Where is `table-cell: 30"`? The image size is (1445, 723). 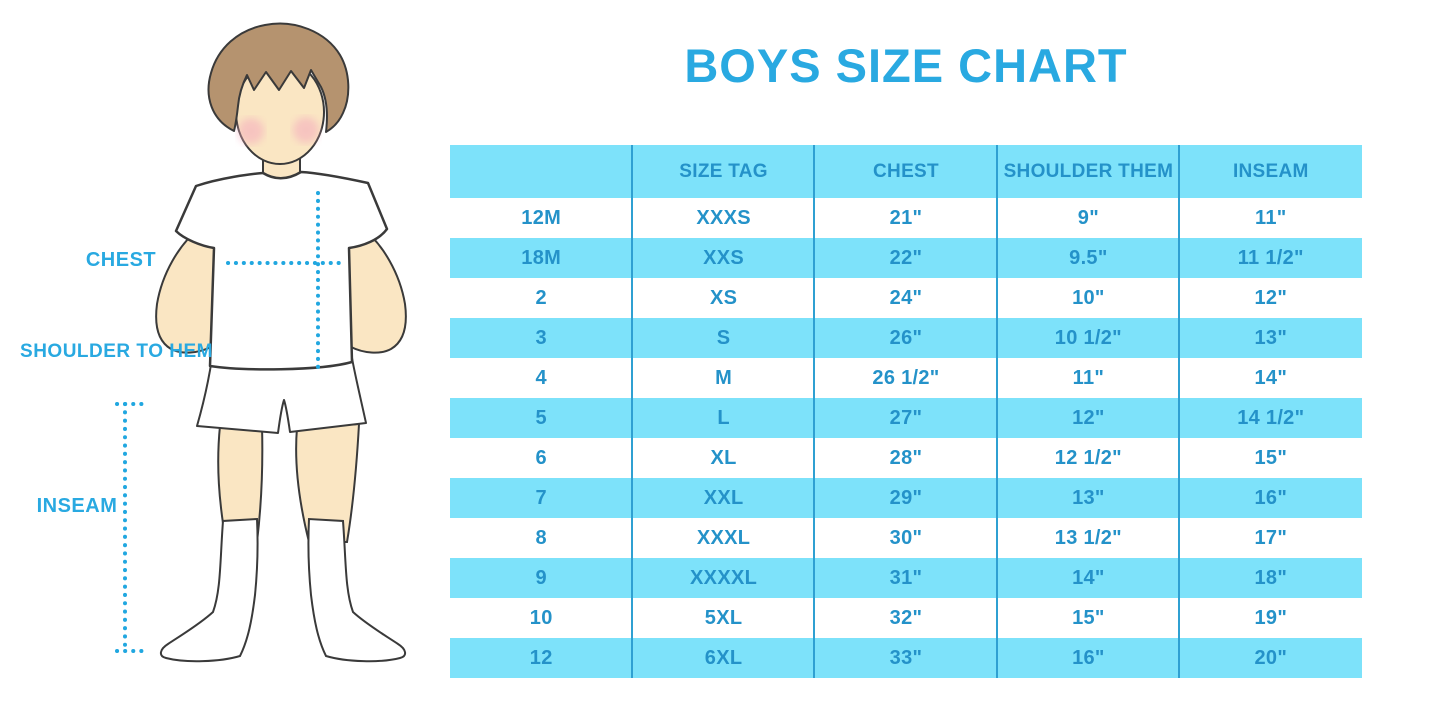
table-cell: 30" is located at coordinates (906, 537).